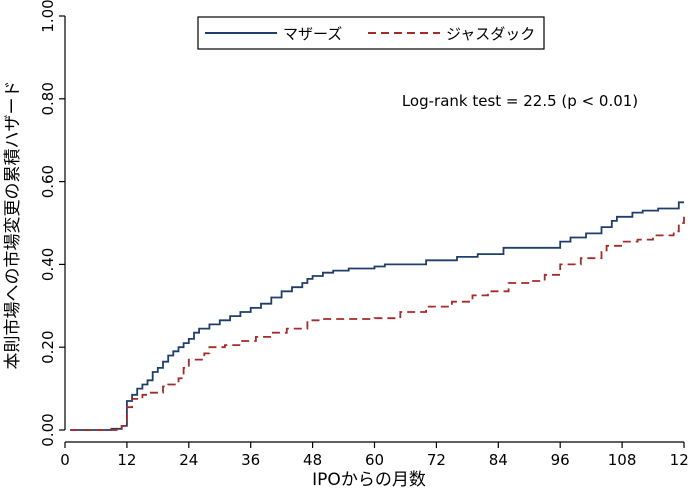  I want to click on legend-label-jasdaq: ジャスダック, so click(490, 34).